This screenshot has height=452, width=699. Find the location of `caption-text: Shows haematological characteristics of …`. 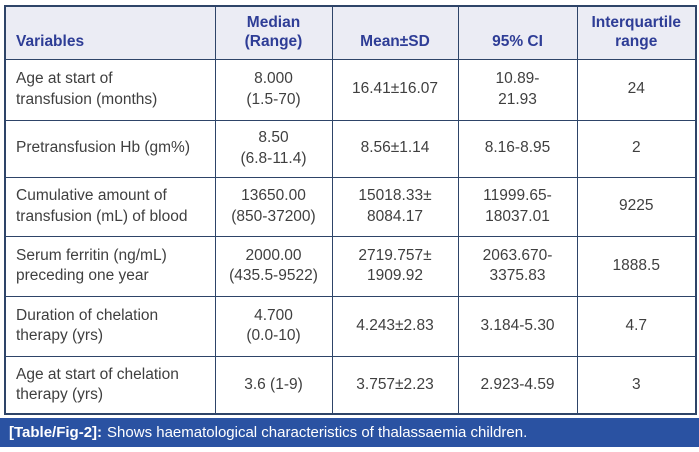

caption-text: Shows haematological characteristics of … is located at coordinates (317, 432).